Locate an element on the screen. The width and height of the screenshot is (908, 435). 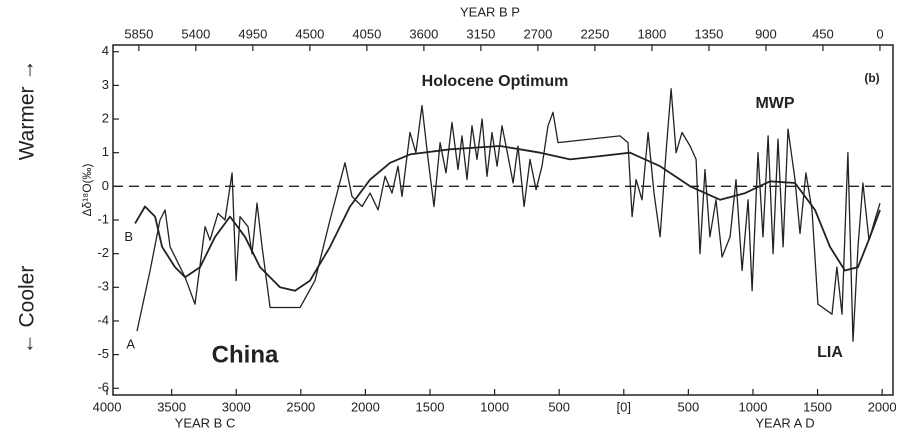
y-tick-label: -5 is located at coordinates (103, 353).